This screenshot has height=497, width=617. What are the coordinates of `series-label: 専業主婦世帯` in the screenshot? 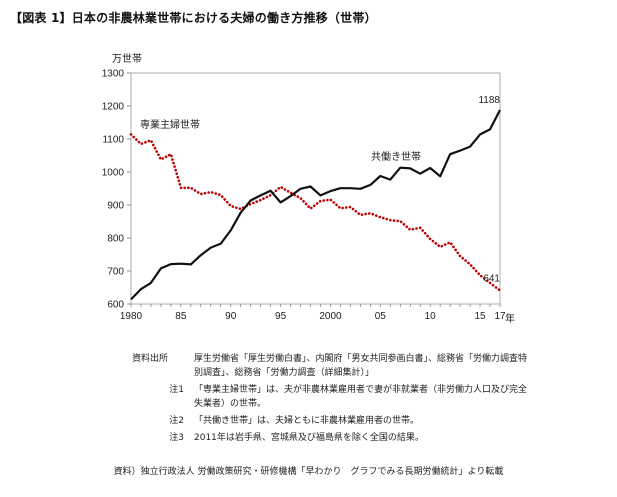 It's located at (170, 124).